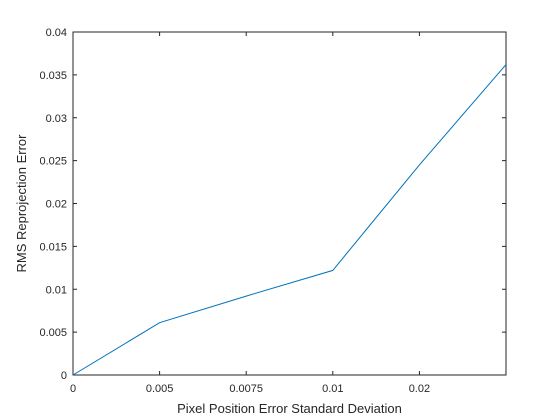 This screenshot has width=560, height=420. I want to click on y-tick-label: 0.01, so click(56, 290).